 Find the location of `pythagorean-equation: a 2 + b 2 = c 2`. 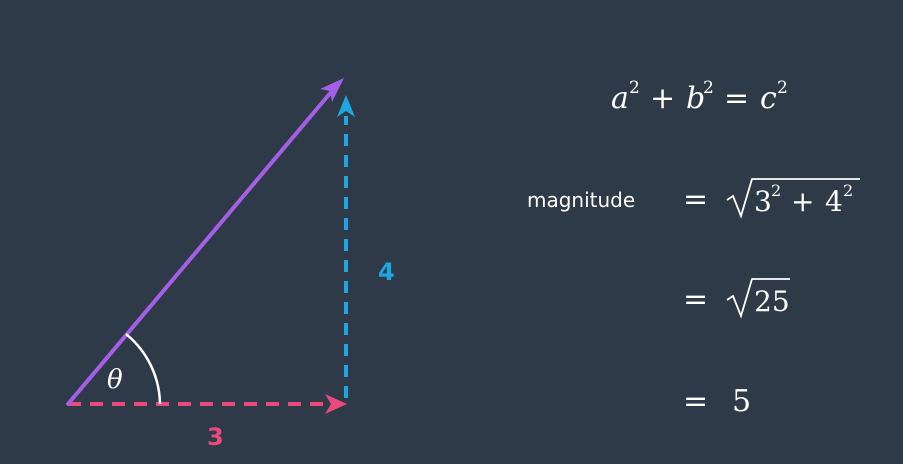

pythagorean-equation: a 2 + b 2 = c 2 is located at coordinates (699, 97).